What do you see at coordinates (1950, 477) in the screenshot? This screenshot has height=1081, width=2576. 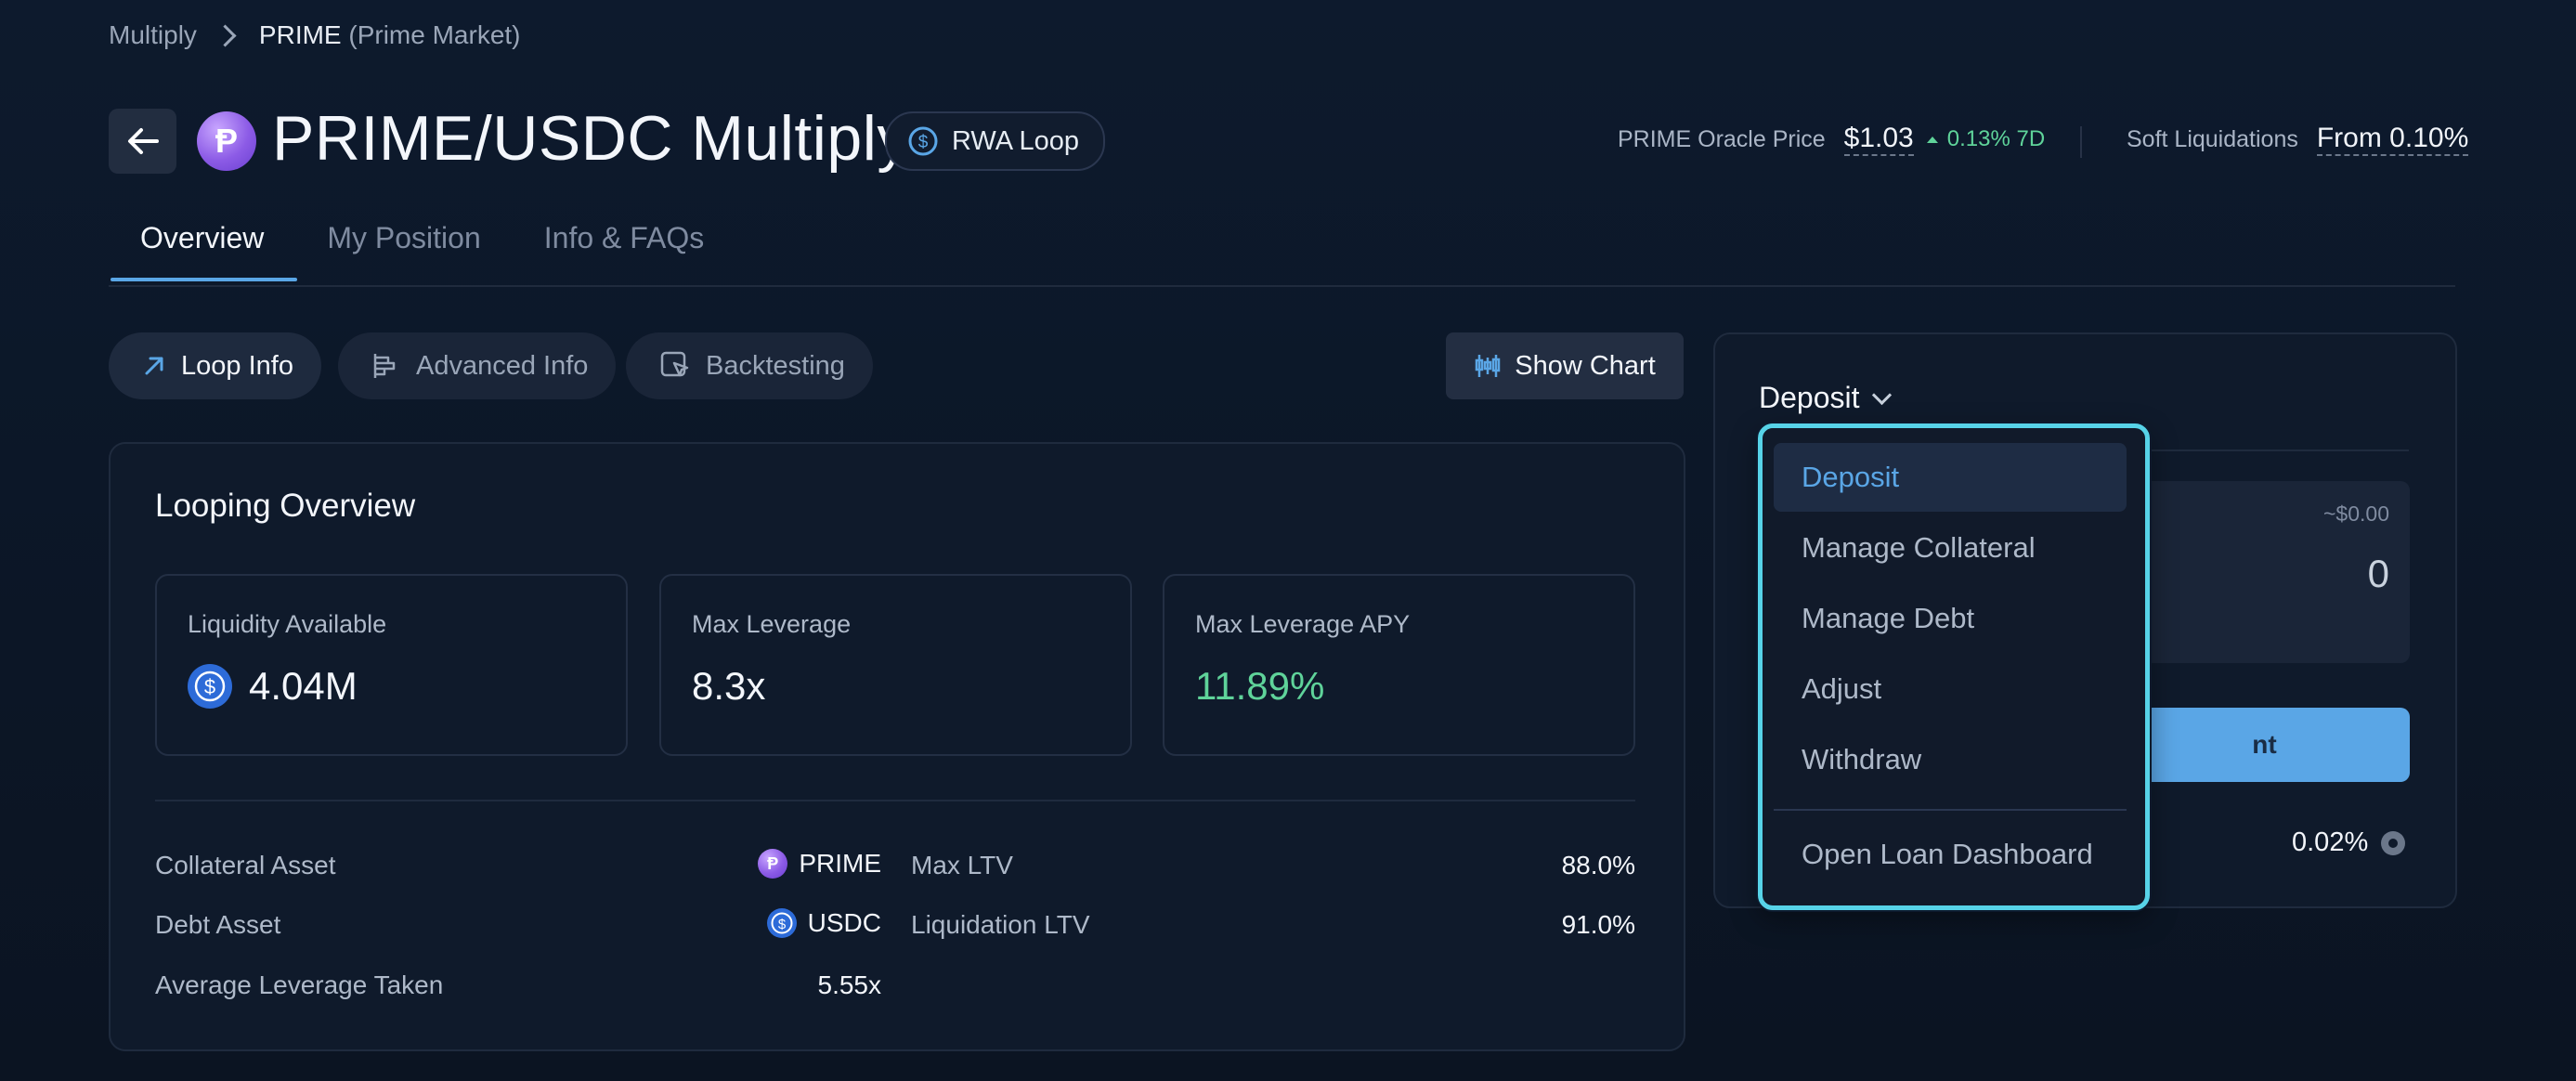 I see `menu-item-deposit: Deposit` at bounding box center [1950, 477].